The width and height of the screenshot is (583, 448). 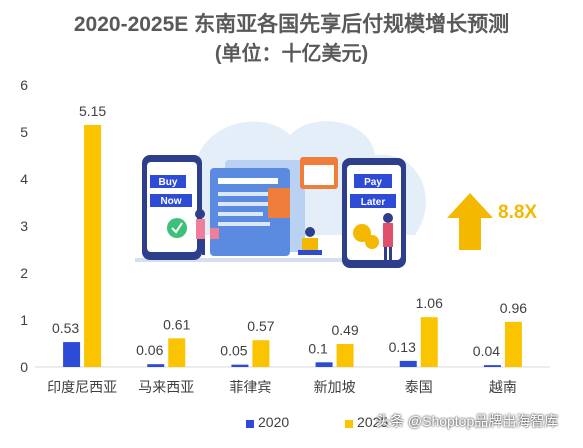 What do you see at coordinates (291, 54) in the screenshot?
I see `chart-subtitle: (单位：十亿美元)` at bounding box center [291, 54].